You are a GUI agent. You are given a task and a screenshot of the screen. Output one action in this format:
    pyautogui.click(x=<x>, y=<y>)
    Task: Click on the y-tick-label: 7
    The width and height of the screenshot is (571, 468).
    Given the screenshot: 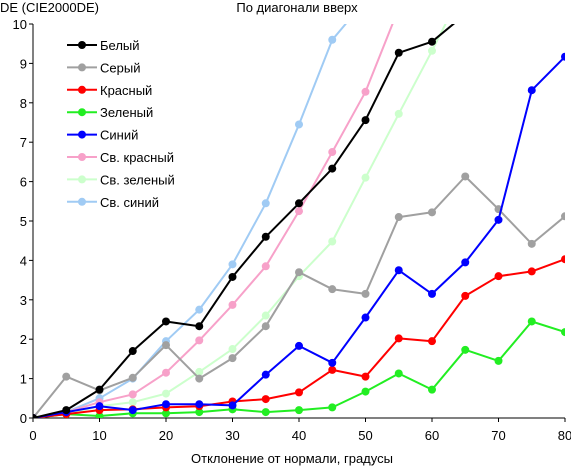 What is the action you would take?
    pyautogui.click(x=23, y=142)
    